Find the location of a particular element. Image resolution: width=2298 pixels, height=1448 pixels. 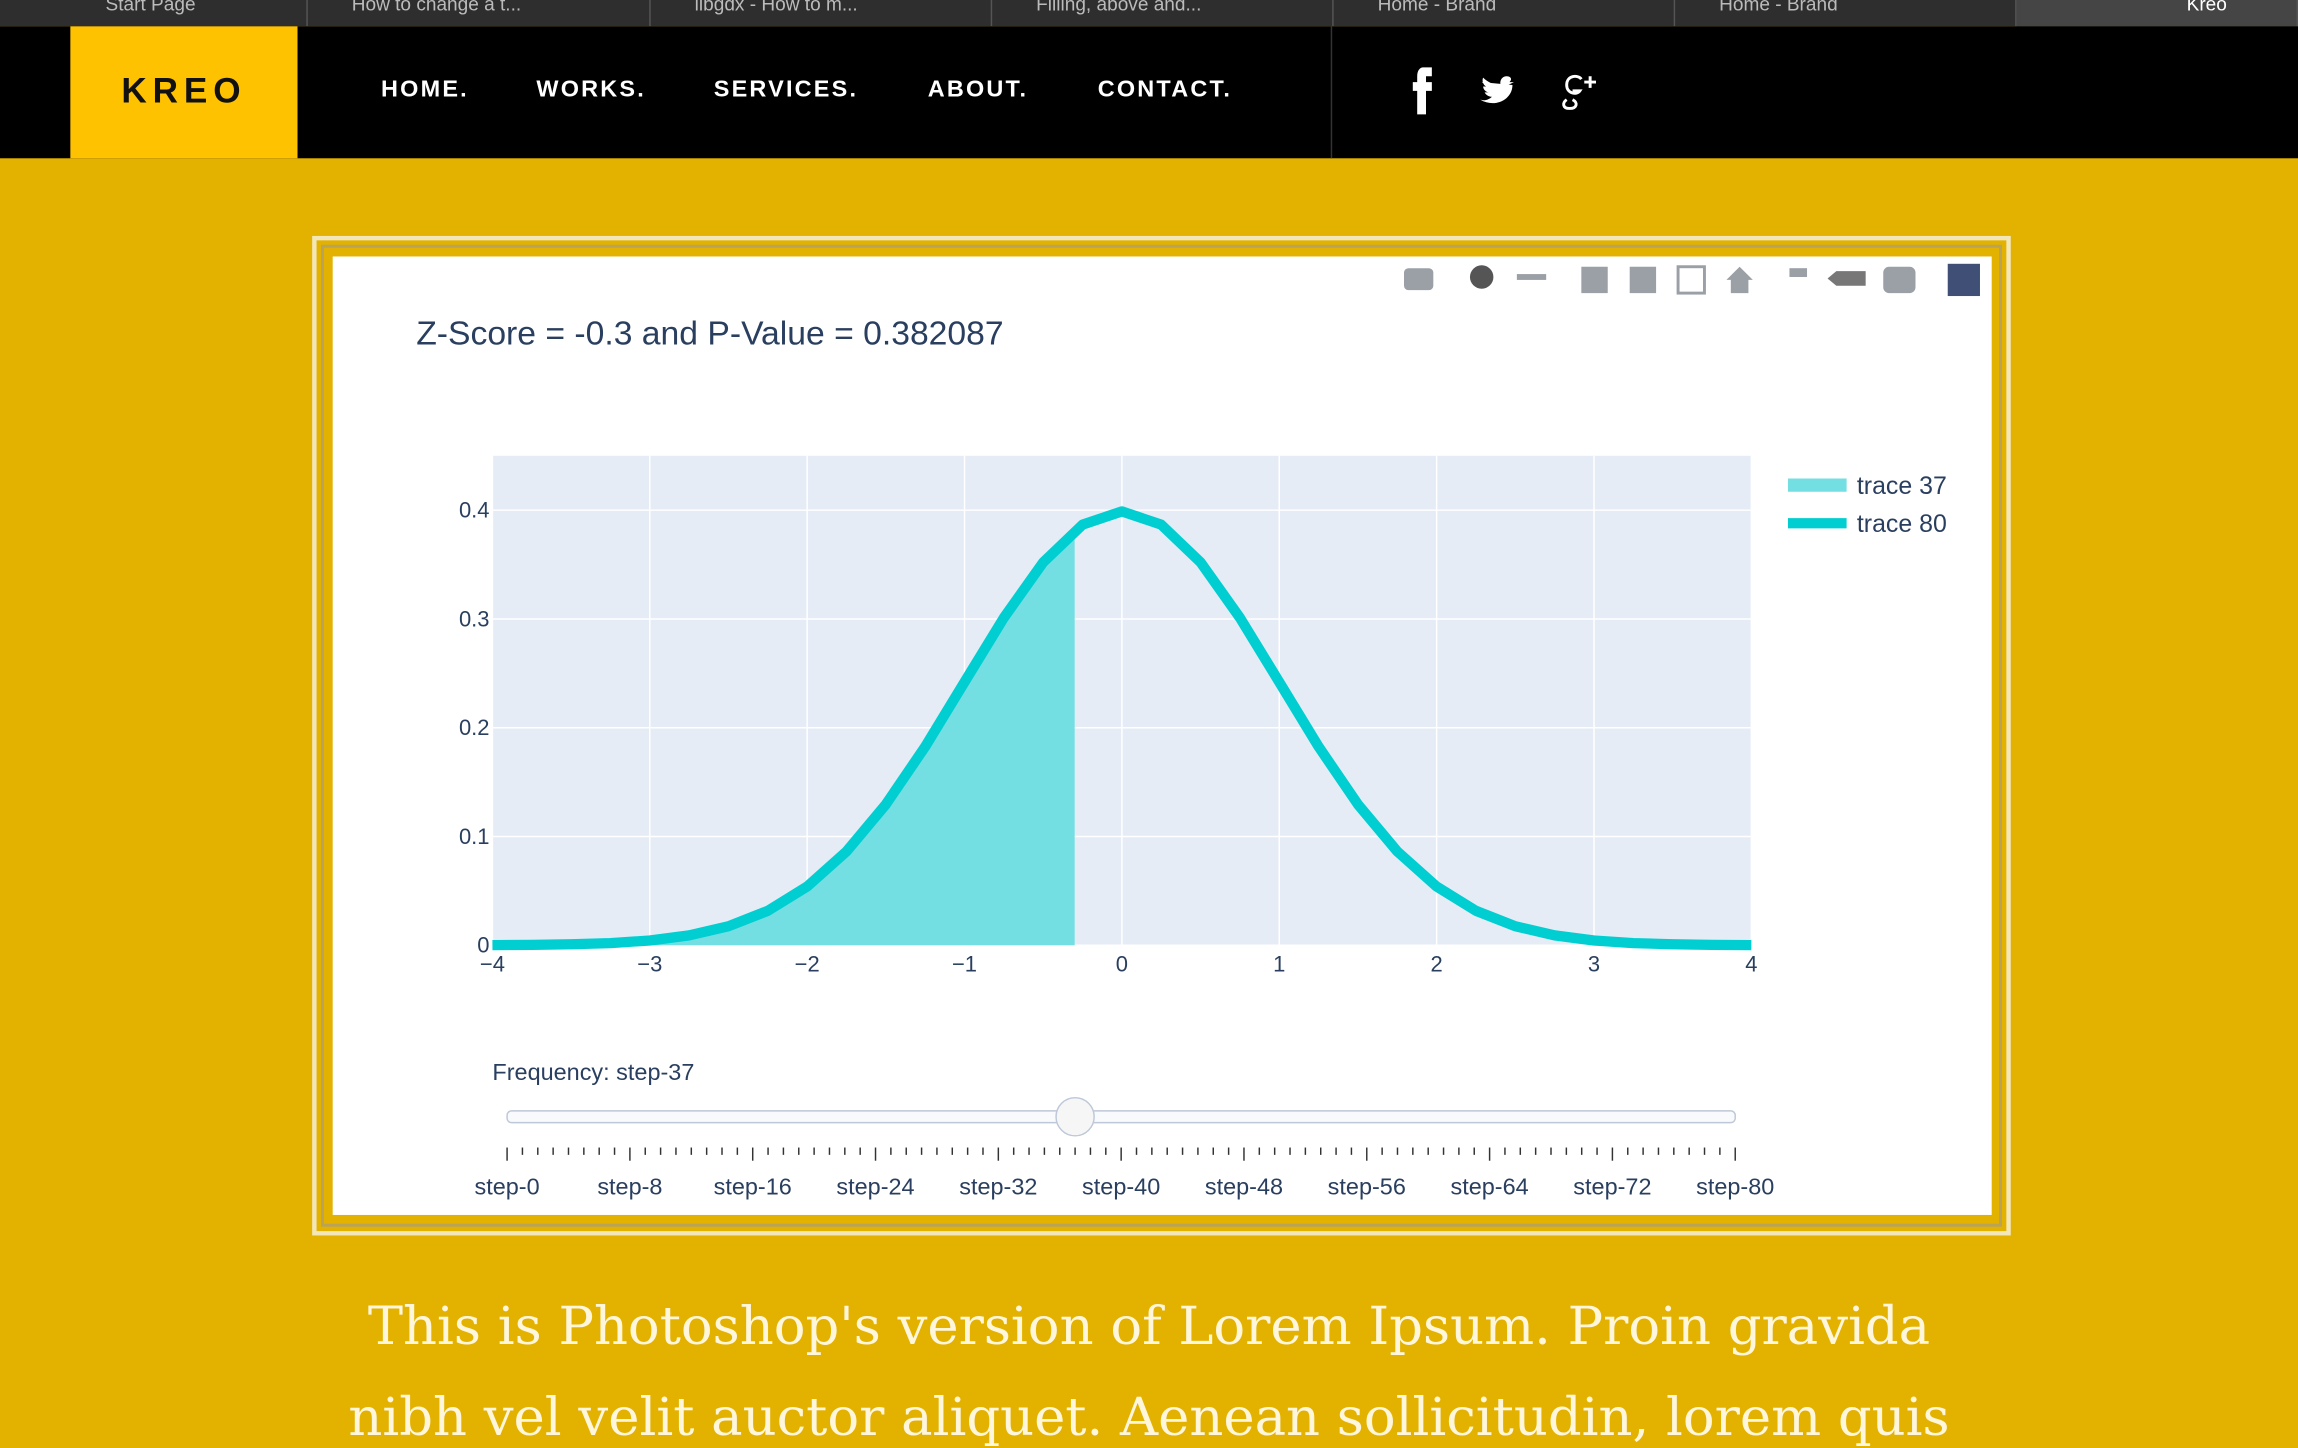

slider-rail is located at coordinates (1121, 1117).